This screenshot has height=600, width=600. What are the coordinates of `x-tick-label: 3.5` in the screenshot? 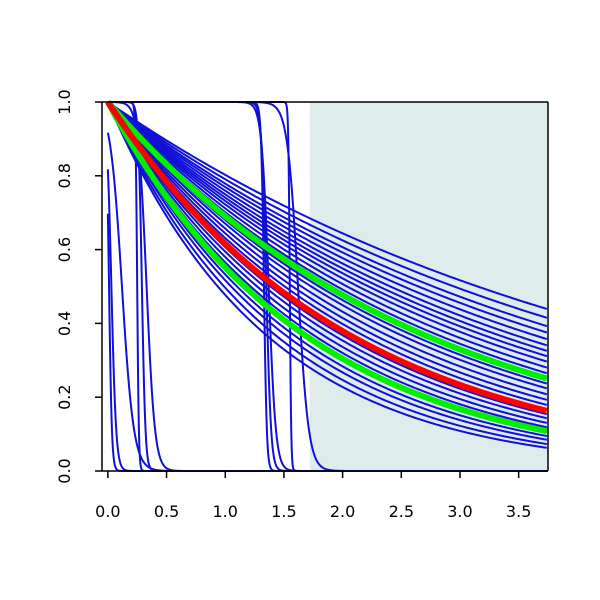 It's located at (518, 511).